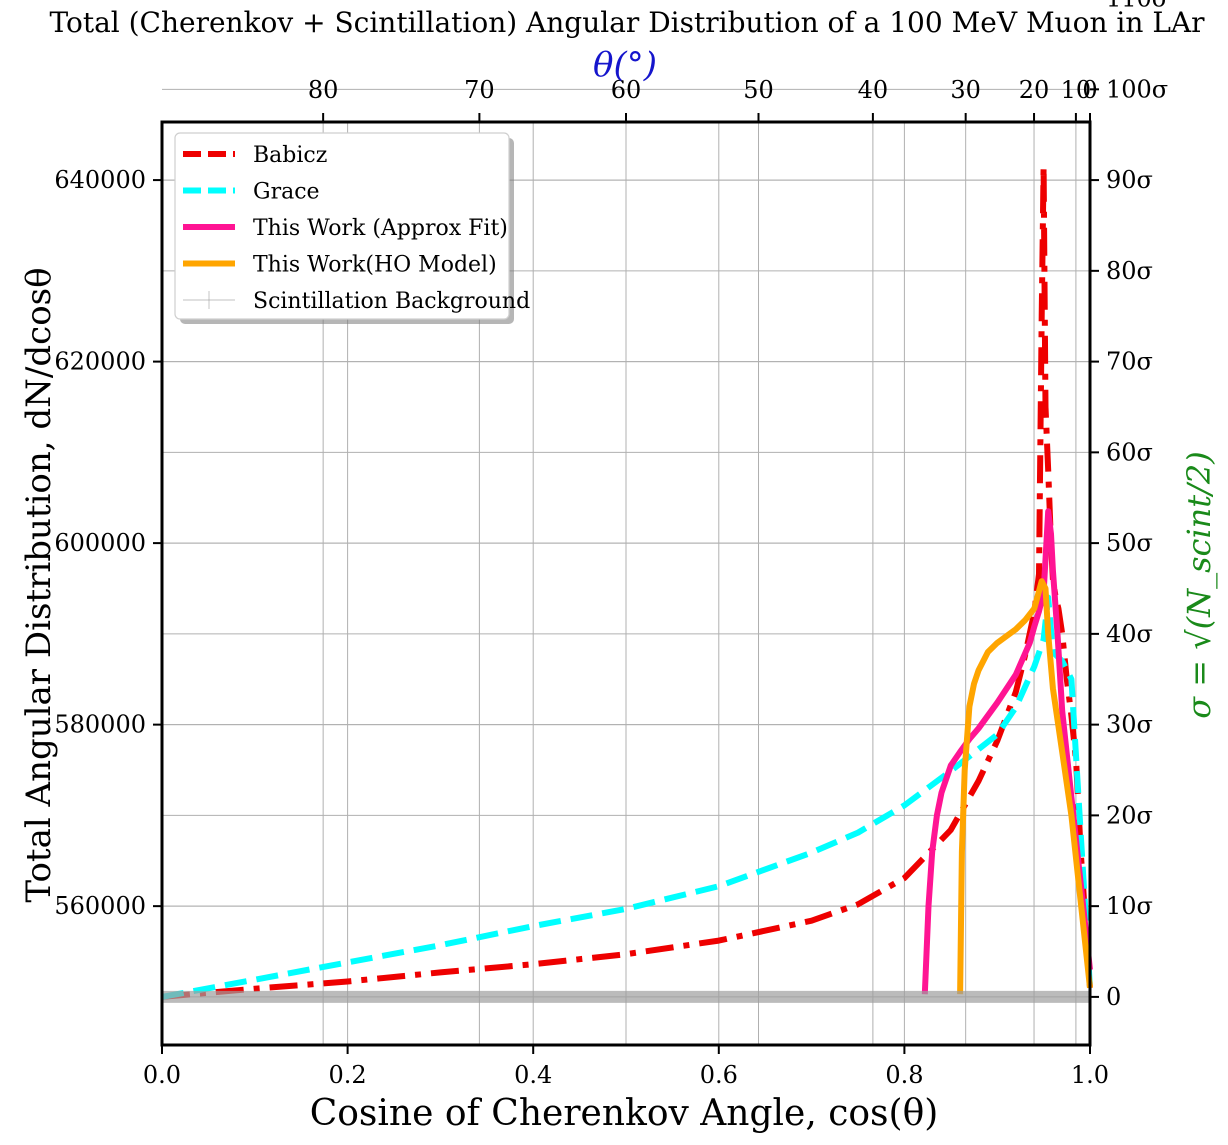  Describe the element at coordinates (162, 1075) in the screenshot. I see `x-tick-label: 0.0` at that location.